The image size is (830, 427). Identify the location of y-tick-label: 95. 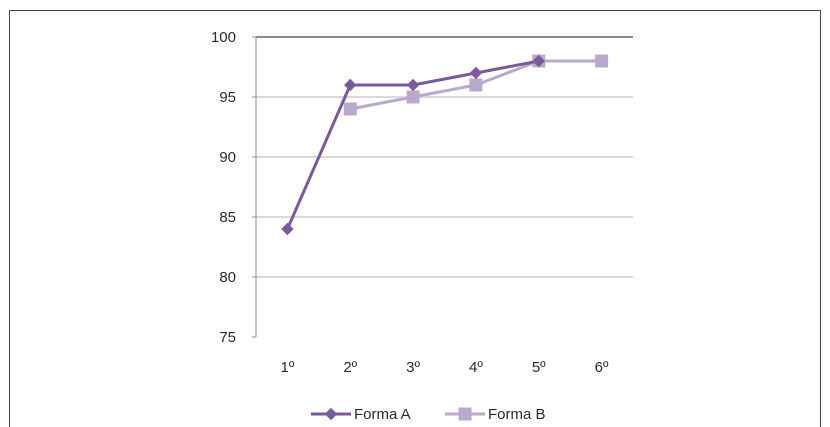
(227, 97).